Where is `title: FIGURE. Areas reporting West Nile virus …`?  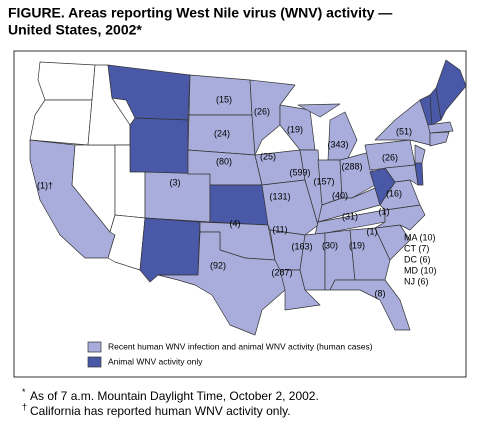 title: FIGURE. Areas reporting West Nile virus … is located at coordinates (200, 13).